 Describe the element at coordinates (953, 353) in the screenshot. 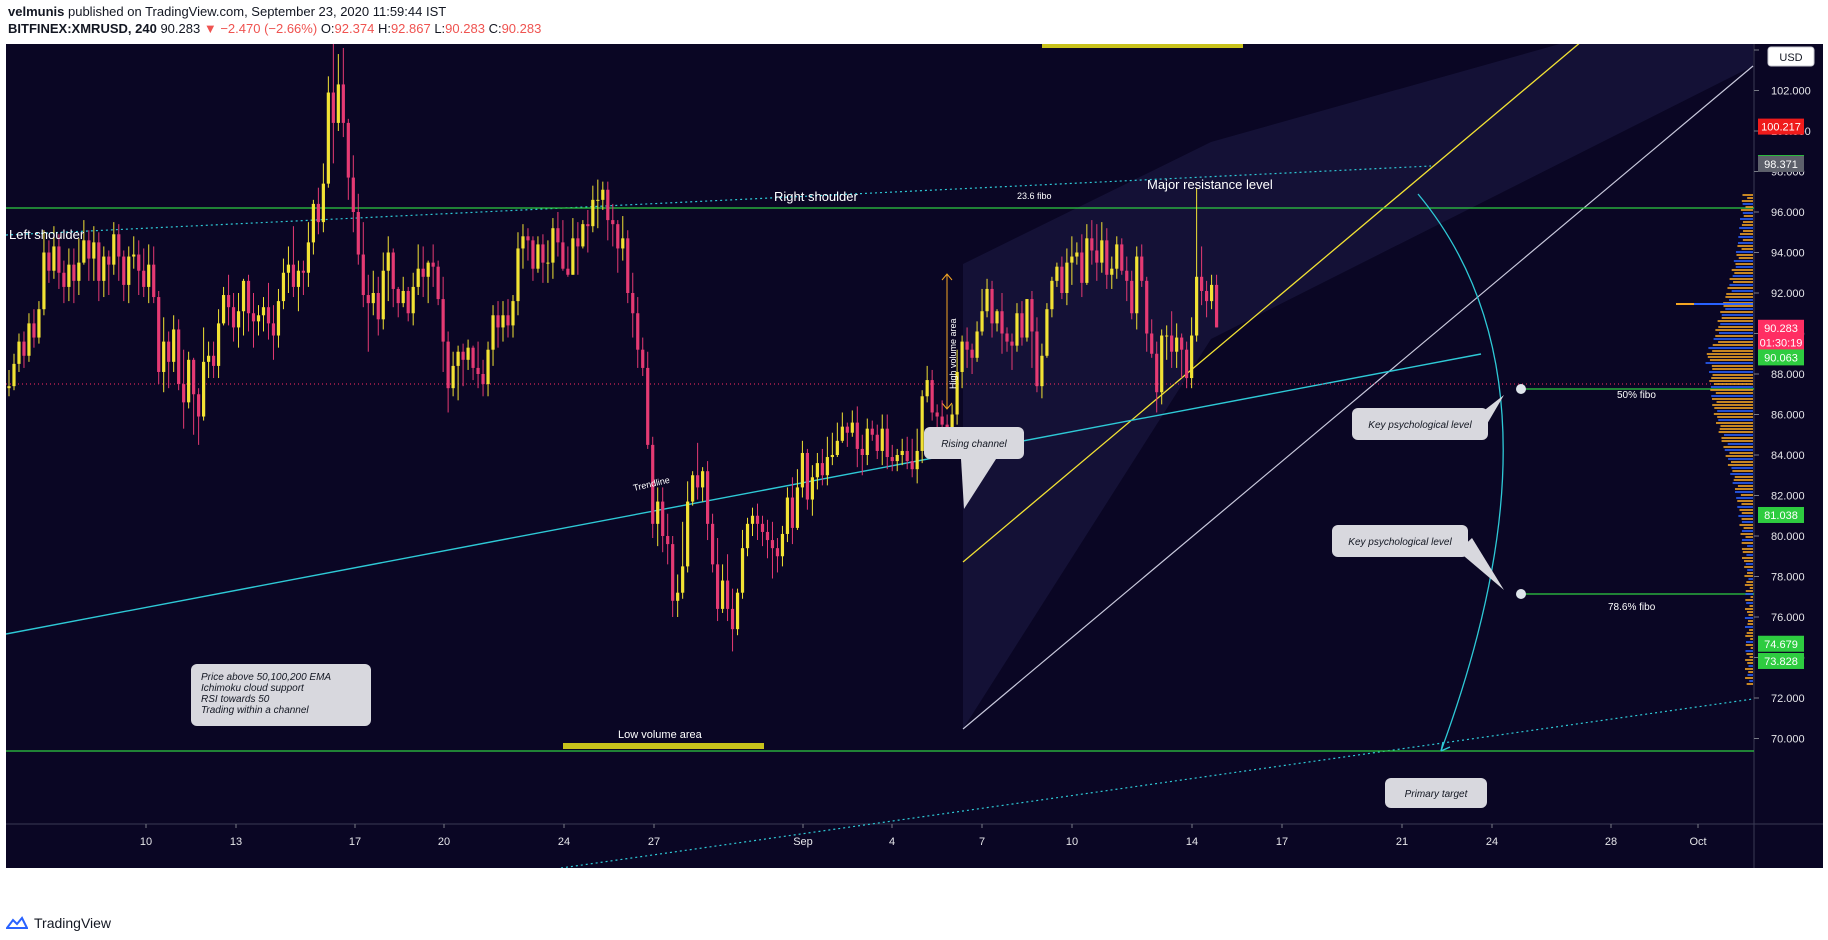

I see `high-volume-label: High volume area` at that location.